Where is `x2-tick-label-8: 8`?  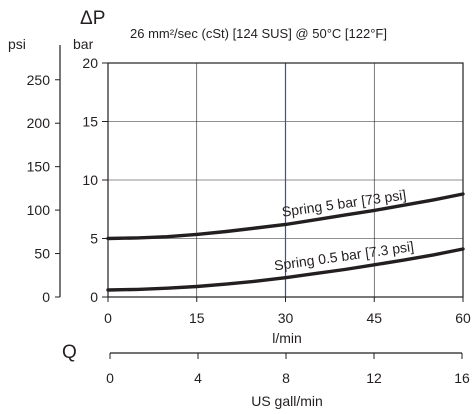
x2-tick-label-8: 8 is located at coordinates (286, 378).